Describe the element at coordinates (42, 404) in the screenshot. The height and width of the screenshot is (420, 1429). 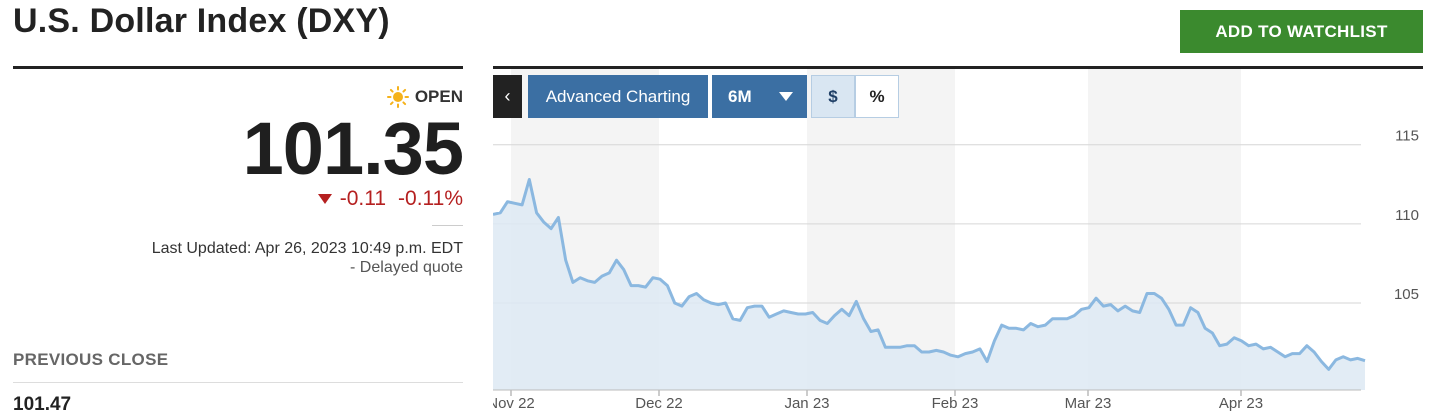
I see `previous-close-value: 101.47` at that location.